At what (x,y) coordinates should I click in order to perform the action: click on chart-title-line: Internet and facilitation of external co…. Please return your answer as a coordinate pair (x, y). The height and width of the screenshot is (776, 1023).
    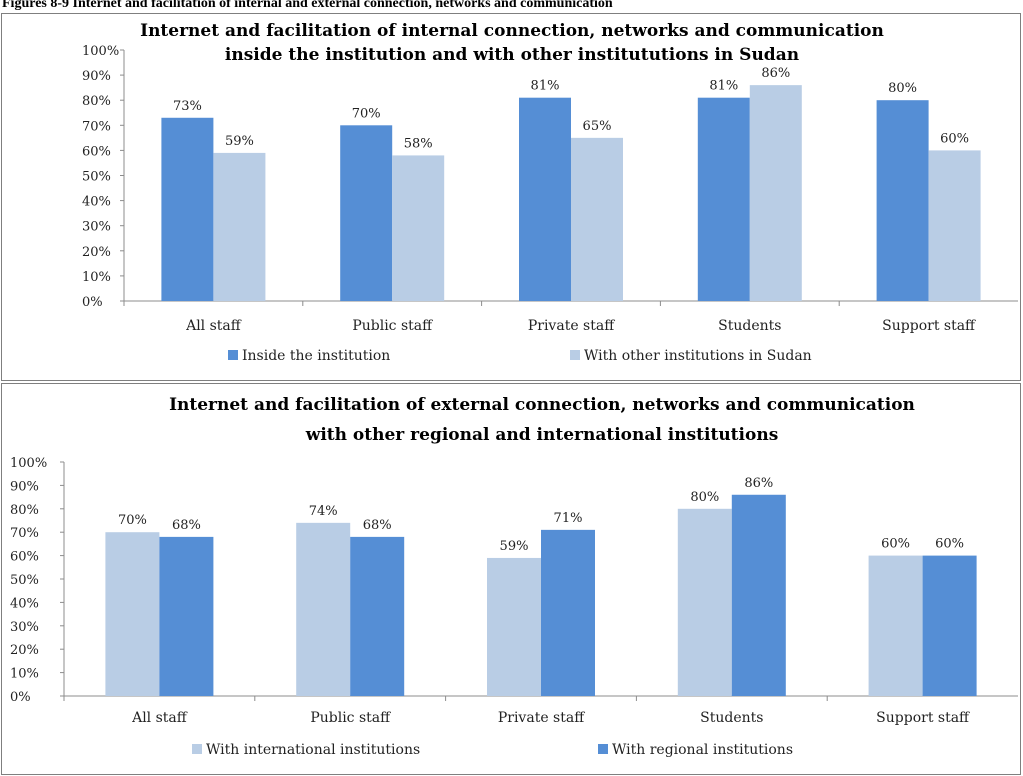
    Looking at the image, I should click on (542, 405).